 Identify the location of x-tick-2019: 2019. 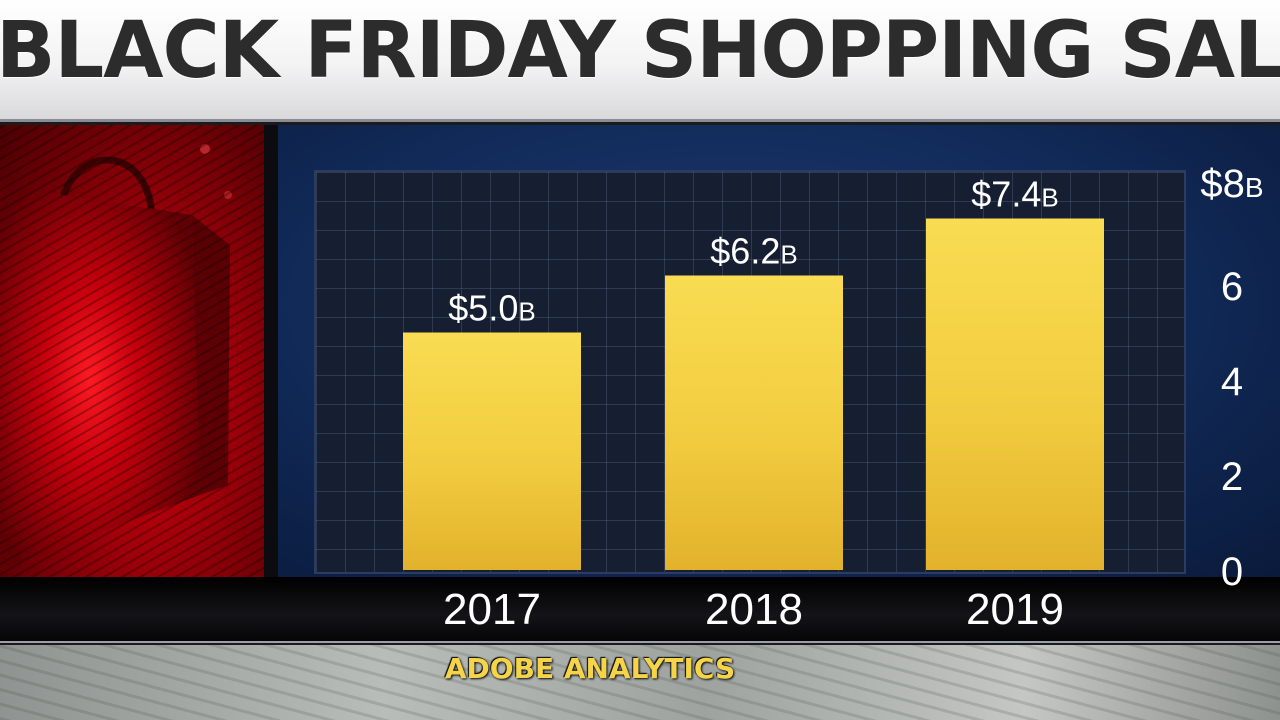
(1015, 609).